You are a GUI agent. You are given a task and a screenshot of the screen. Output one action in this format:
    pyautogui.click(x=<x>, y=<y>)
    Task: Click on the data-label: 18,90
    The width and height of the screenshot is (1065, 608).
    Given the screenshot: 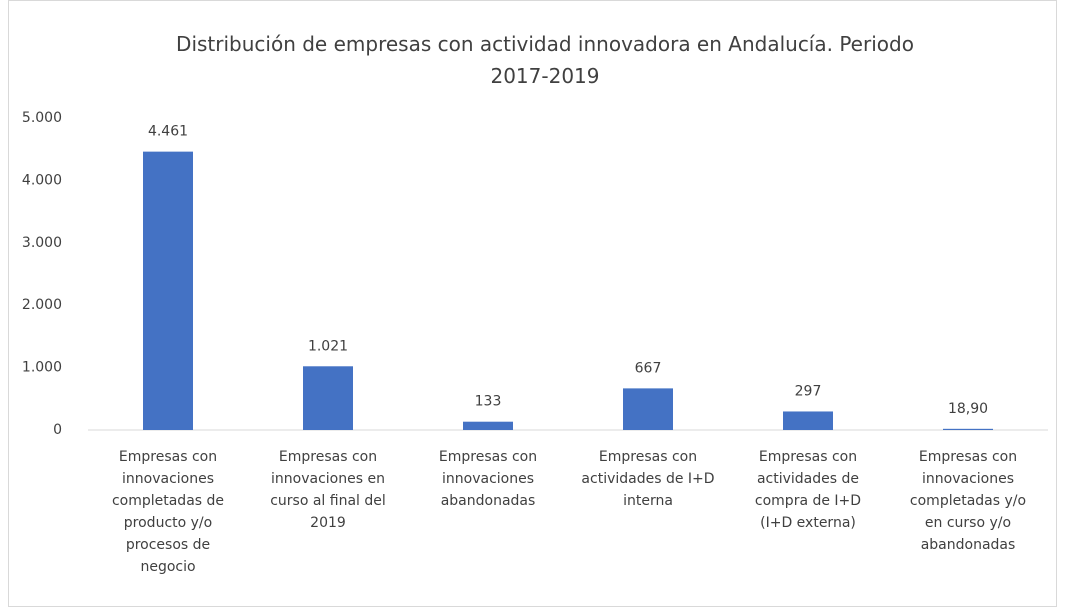 What is the action you would take?
    pyautogui.click(x=968, y=409)
    